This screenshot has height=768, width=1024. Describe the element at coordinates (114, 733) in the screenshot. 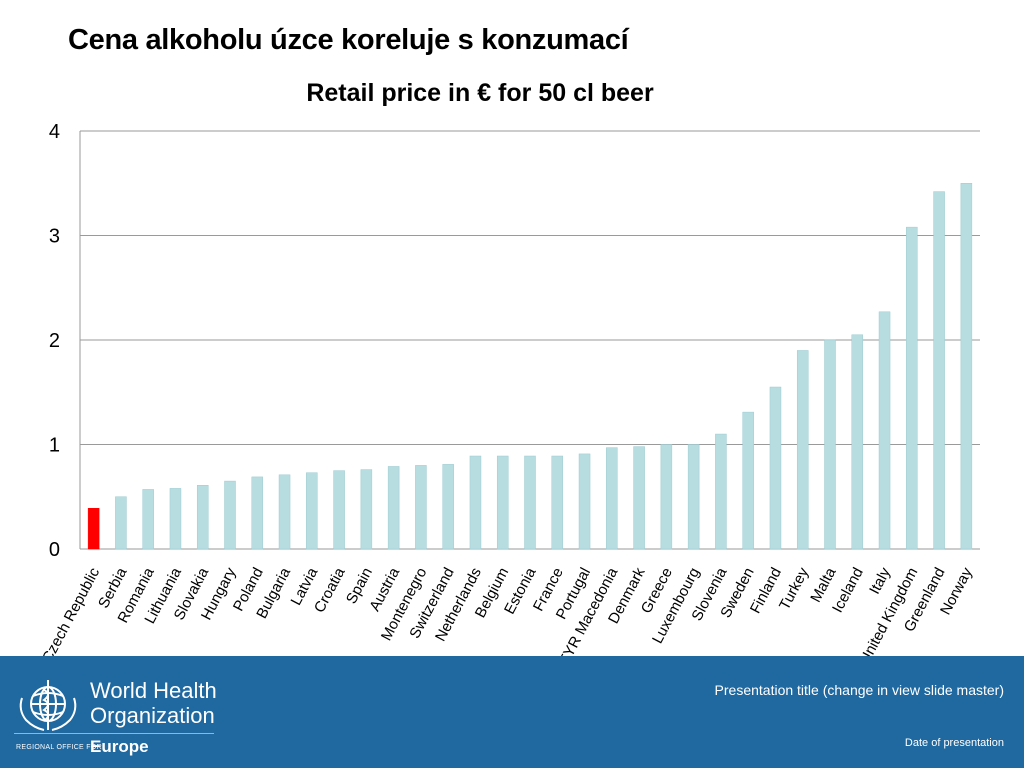

I see `logo-divider` at that location.